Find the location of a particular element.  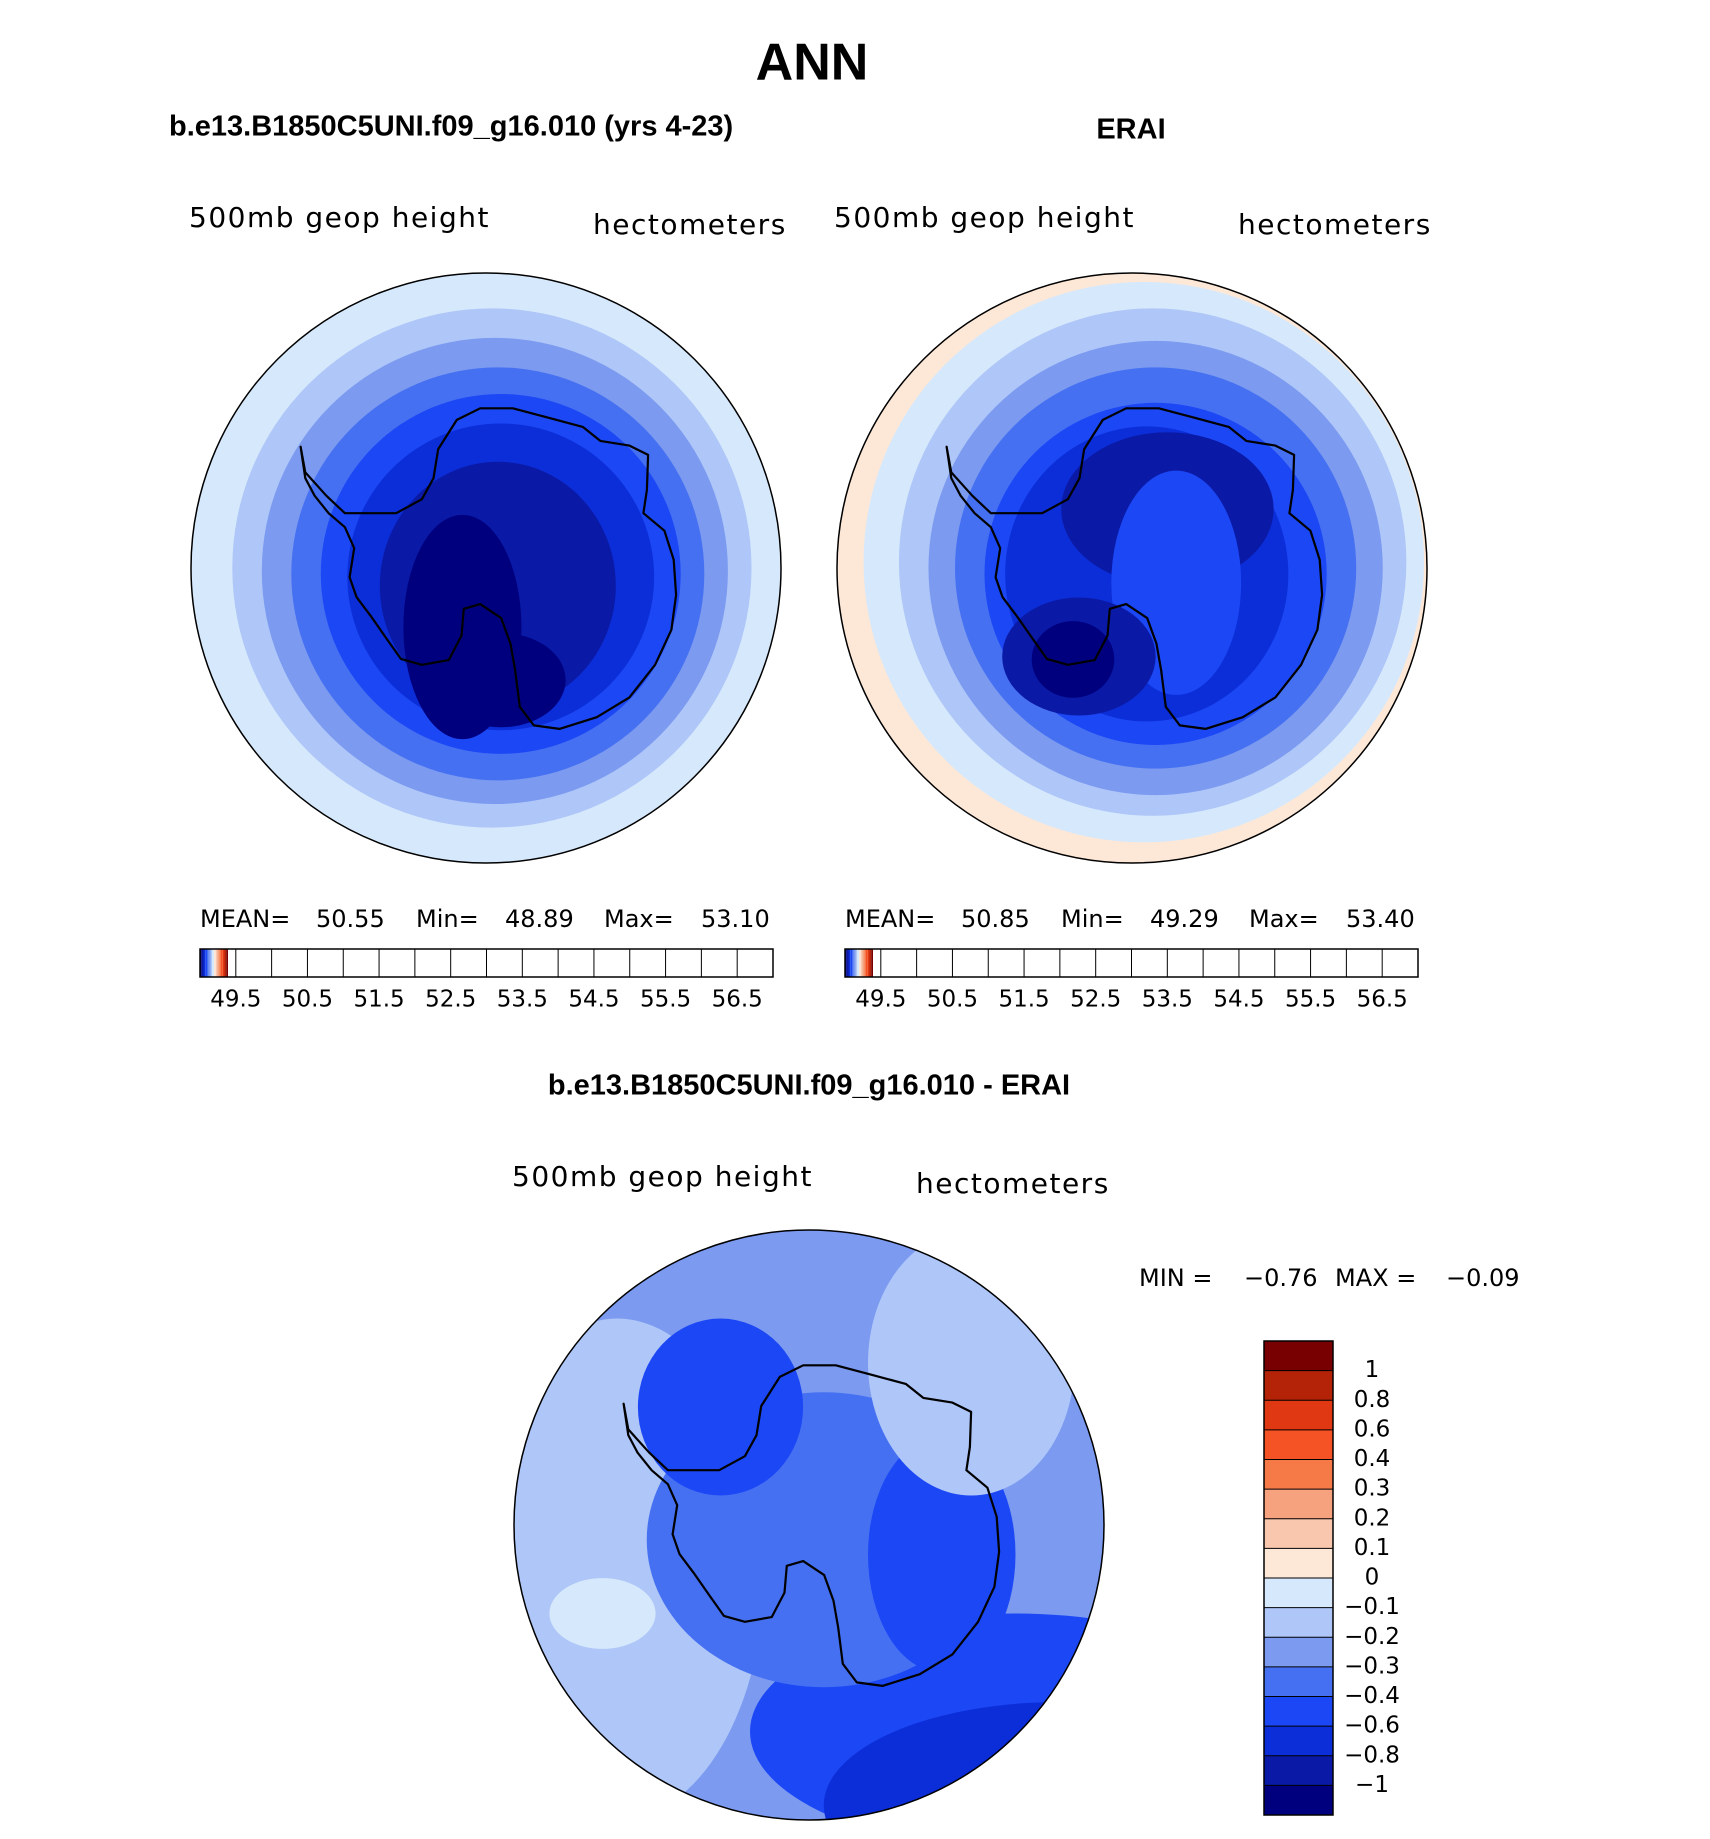

colorbar-label: −0.4 is located at coordinates (1372, 1696).